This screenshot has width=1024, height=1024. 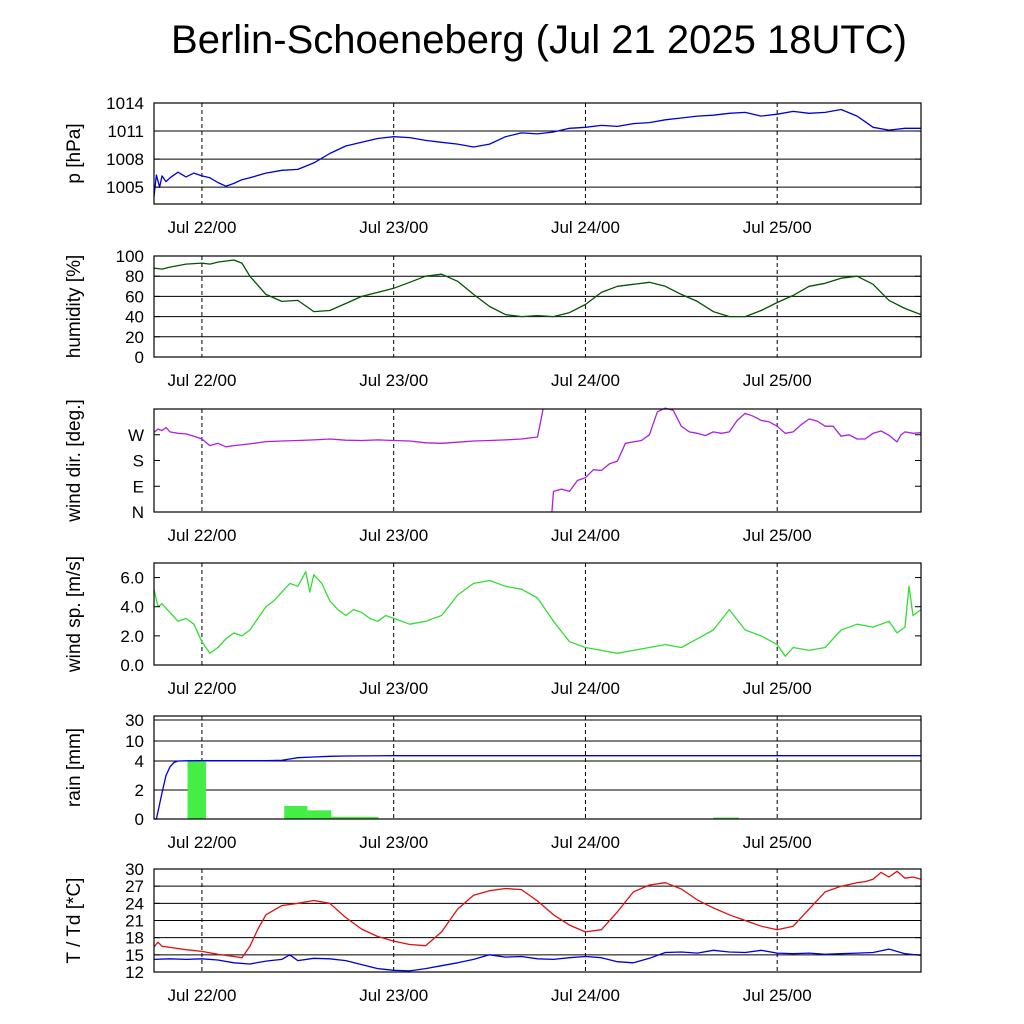 What do you see at coordinates (134, 921) in the screenshot?
I see `y-tick-label: 21` at bounding box center [134, 921].